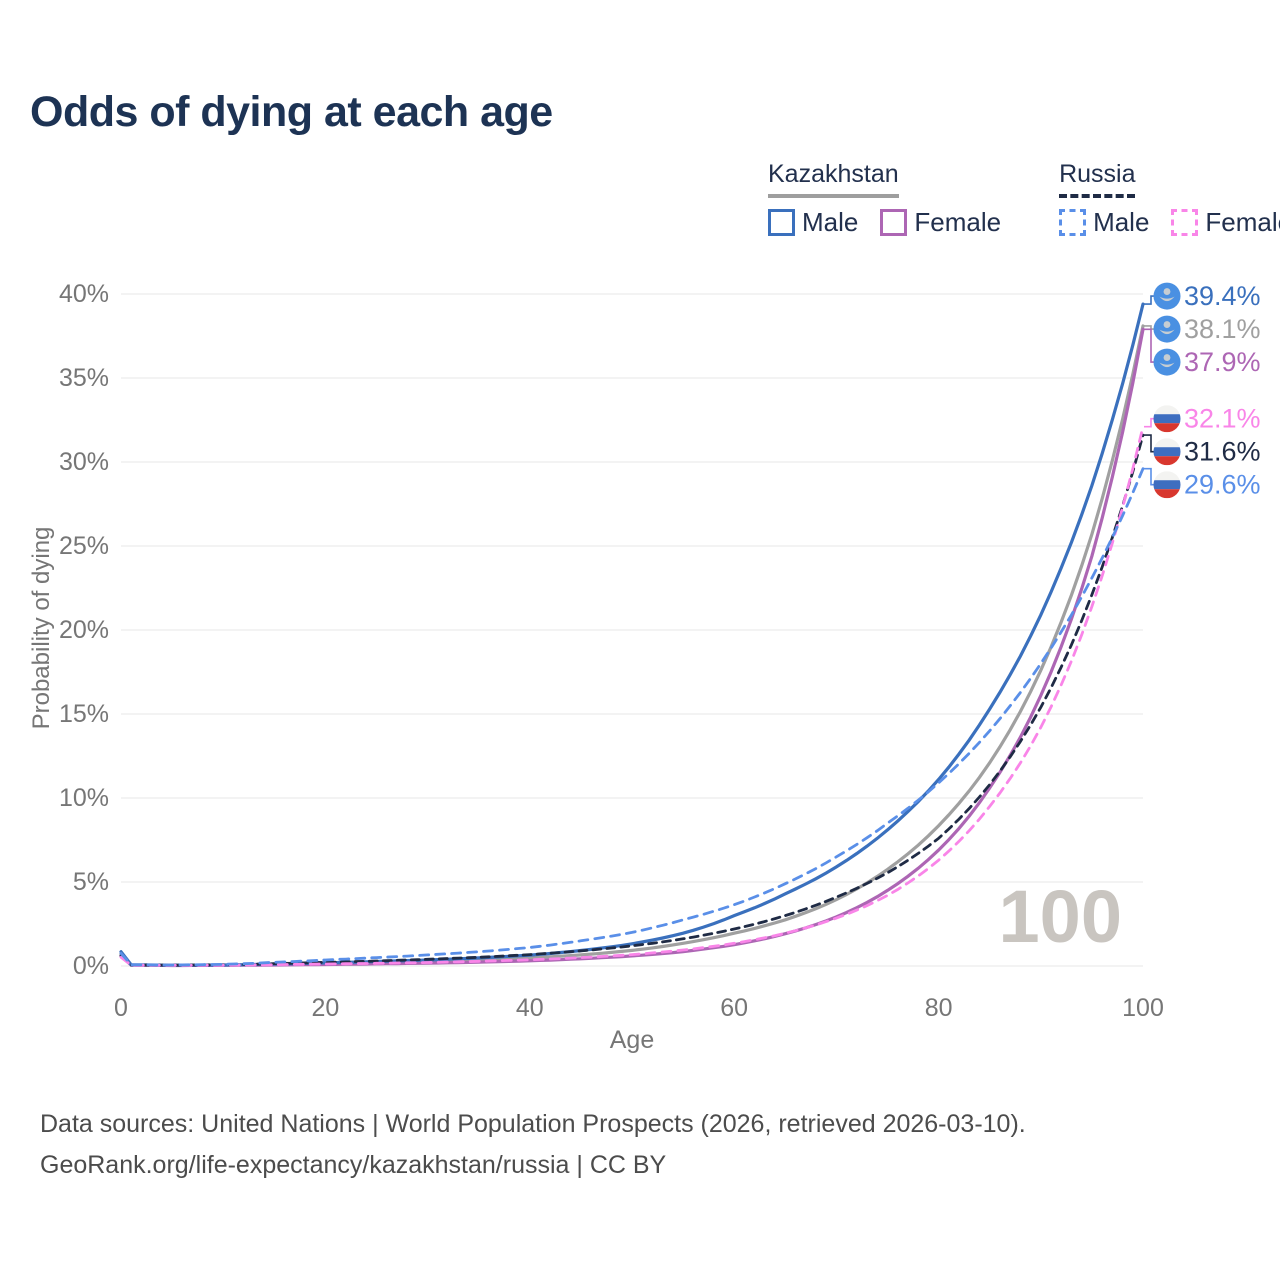 The height and width of the screenshot is (1280, 1280). I want to click on legend-group-russia: Russia Male Female, so click(1169, 199).